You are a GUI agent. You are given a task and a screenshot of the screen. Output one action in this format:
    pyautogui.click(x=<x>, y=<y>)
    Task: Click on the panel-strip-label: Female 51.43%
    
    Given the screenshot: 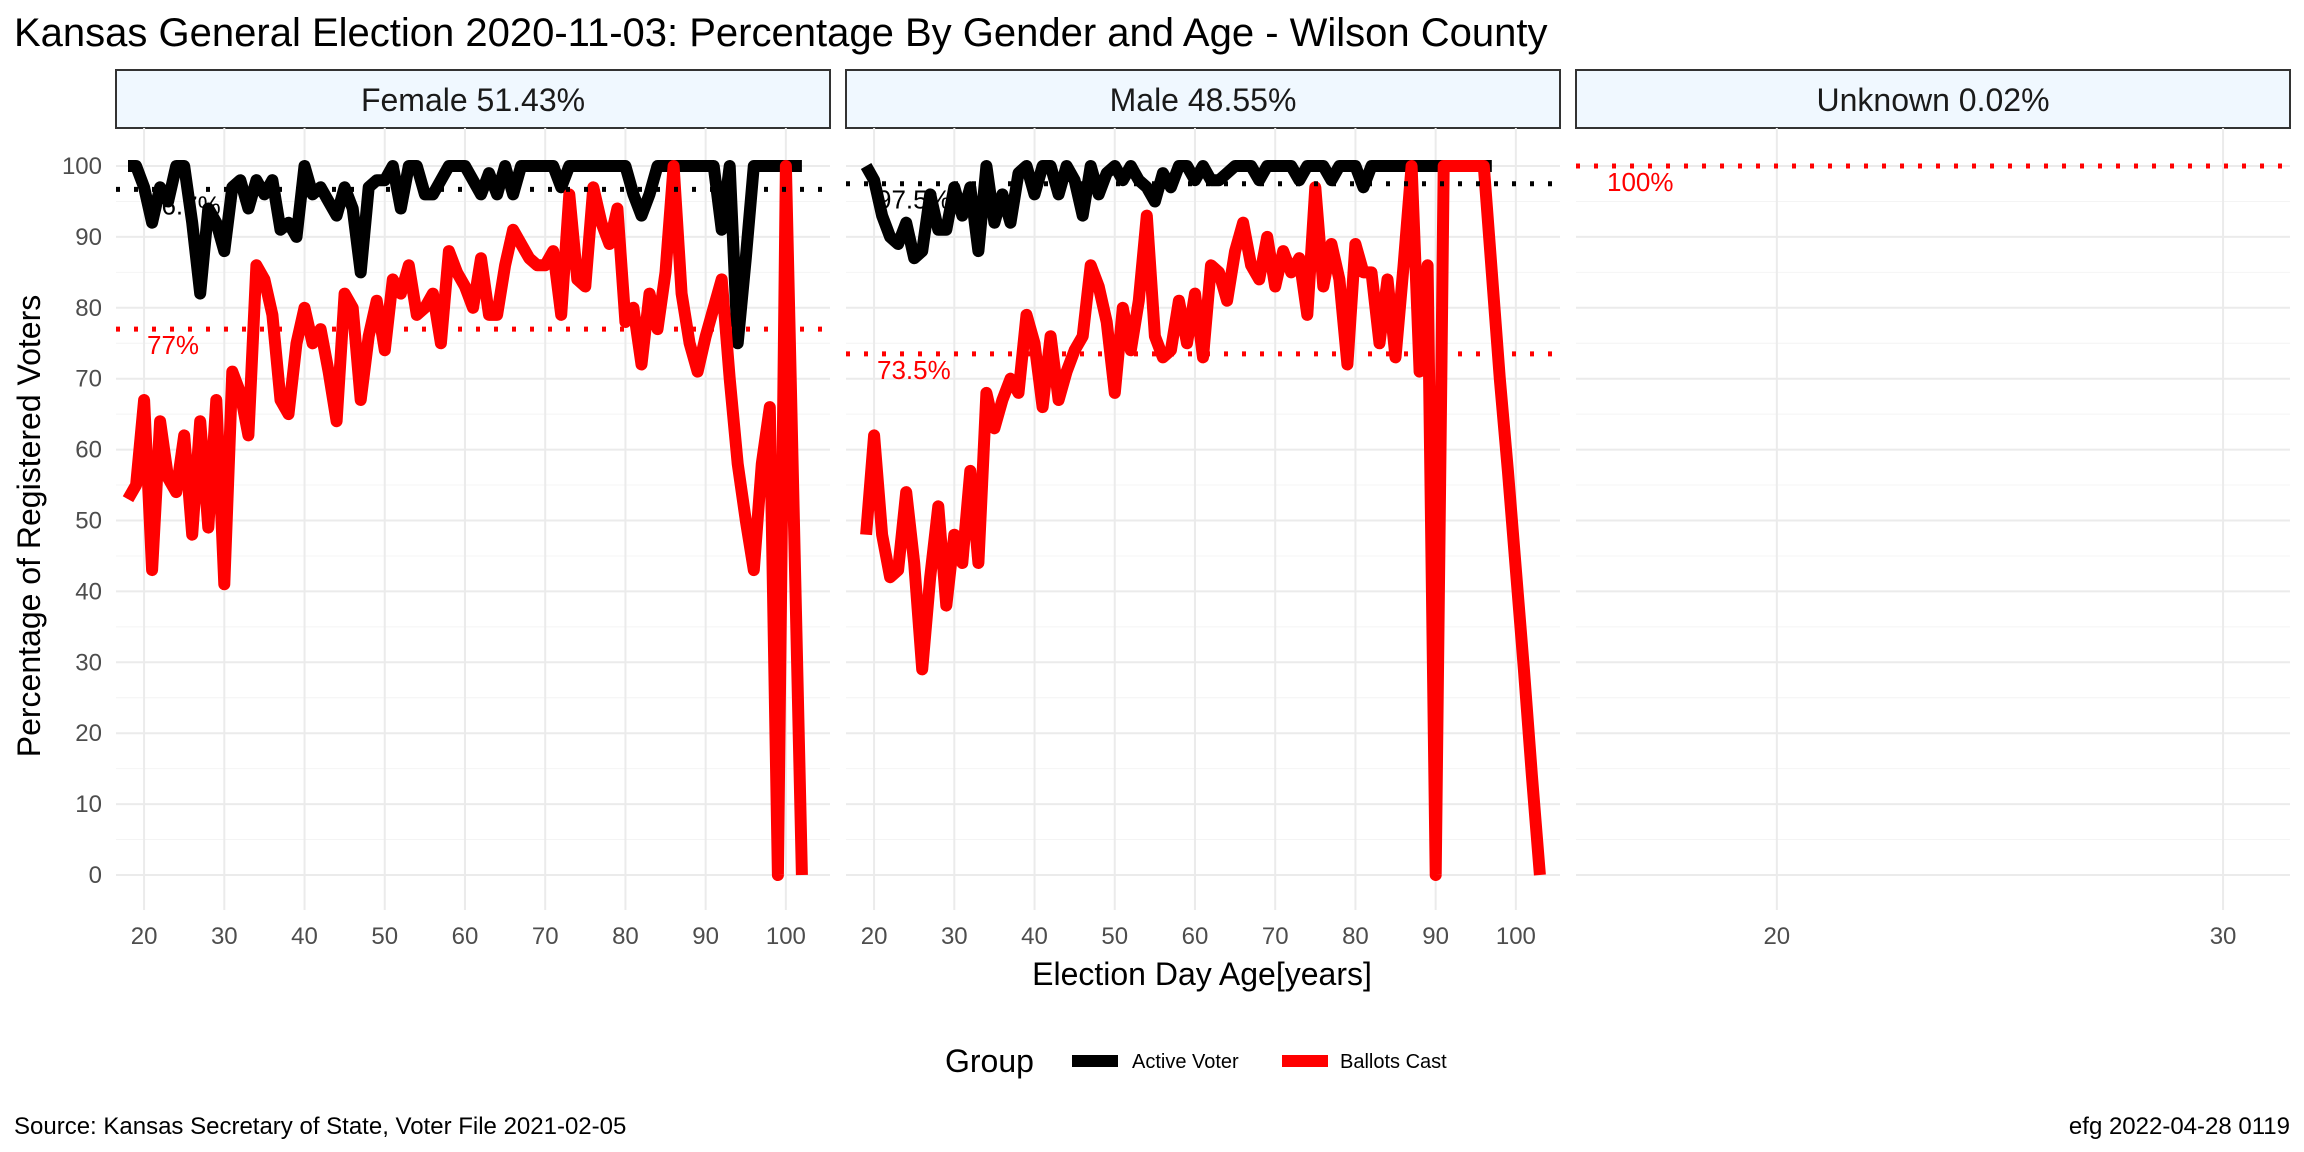 What is the action you would take?
    pyautogui.click(x=473, y=100)
    